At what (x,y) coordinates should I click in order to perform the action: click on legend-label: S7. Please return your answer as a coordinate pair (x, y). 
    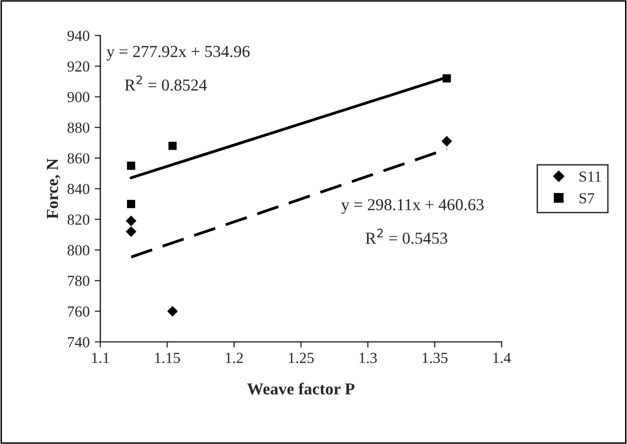
    Looking at the image, I should click on (587, 198).